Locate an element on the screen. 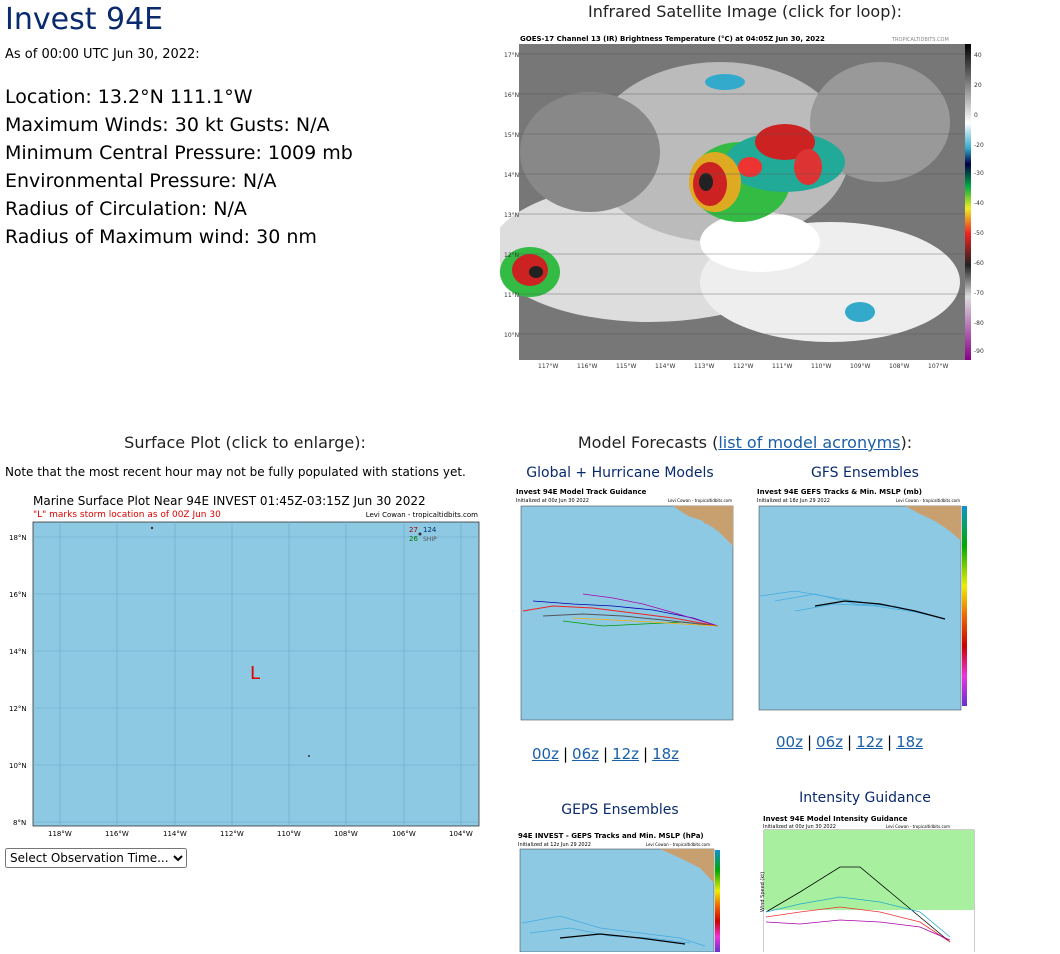 The width and height of the screenshot is (1060, 954). sat-scale-label: -60 is located at coordinates (979, 263).